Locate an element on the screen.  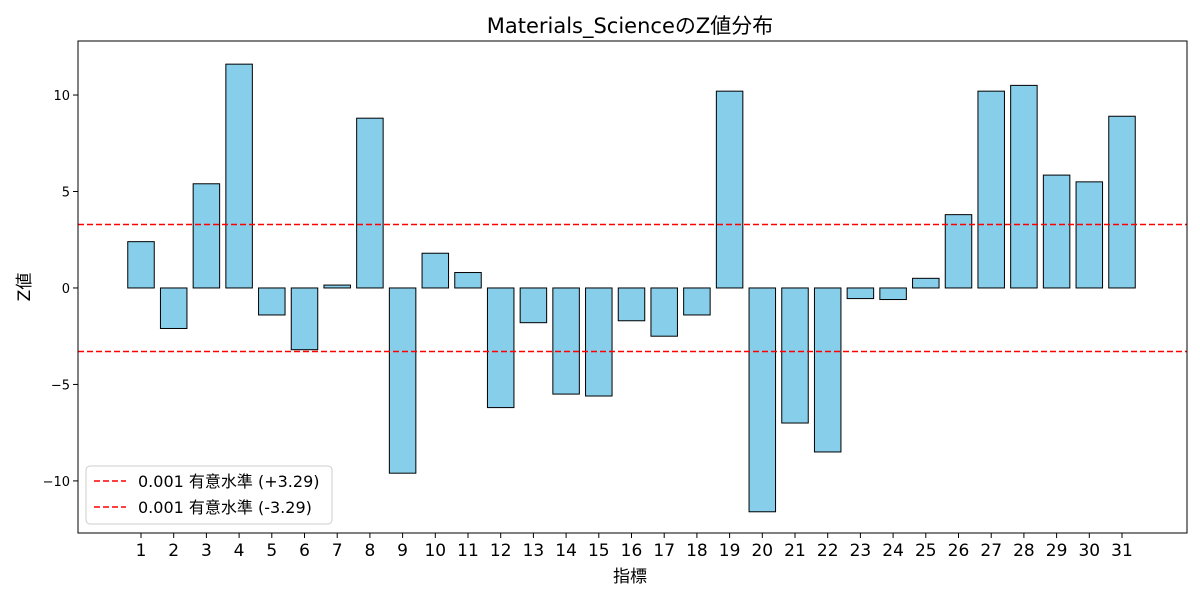
x-tick-label-31: 31 is located at coordinates (1122, 551).